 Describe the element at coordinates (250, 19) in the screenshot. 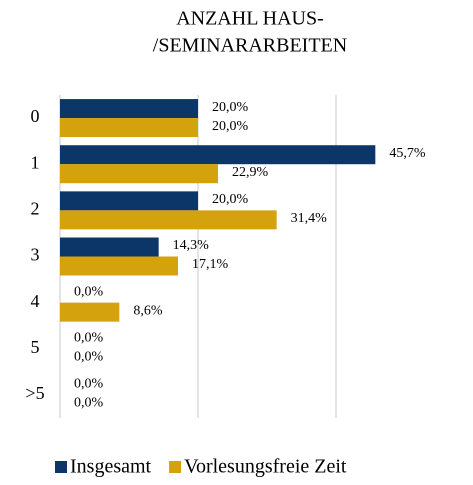

I see `chart-title: ANZAHL HAUS-` at that location.